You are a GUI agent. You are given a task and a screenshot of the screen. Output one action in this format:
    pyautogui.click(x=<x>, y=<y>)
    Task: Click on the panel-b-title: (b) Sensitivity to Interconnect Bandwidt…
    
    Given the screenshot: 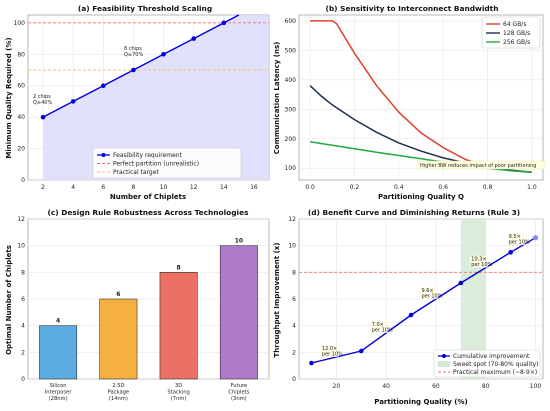 What is the action you would take?
    pyautogui.click(x=412, y=8)
    